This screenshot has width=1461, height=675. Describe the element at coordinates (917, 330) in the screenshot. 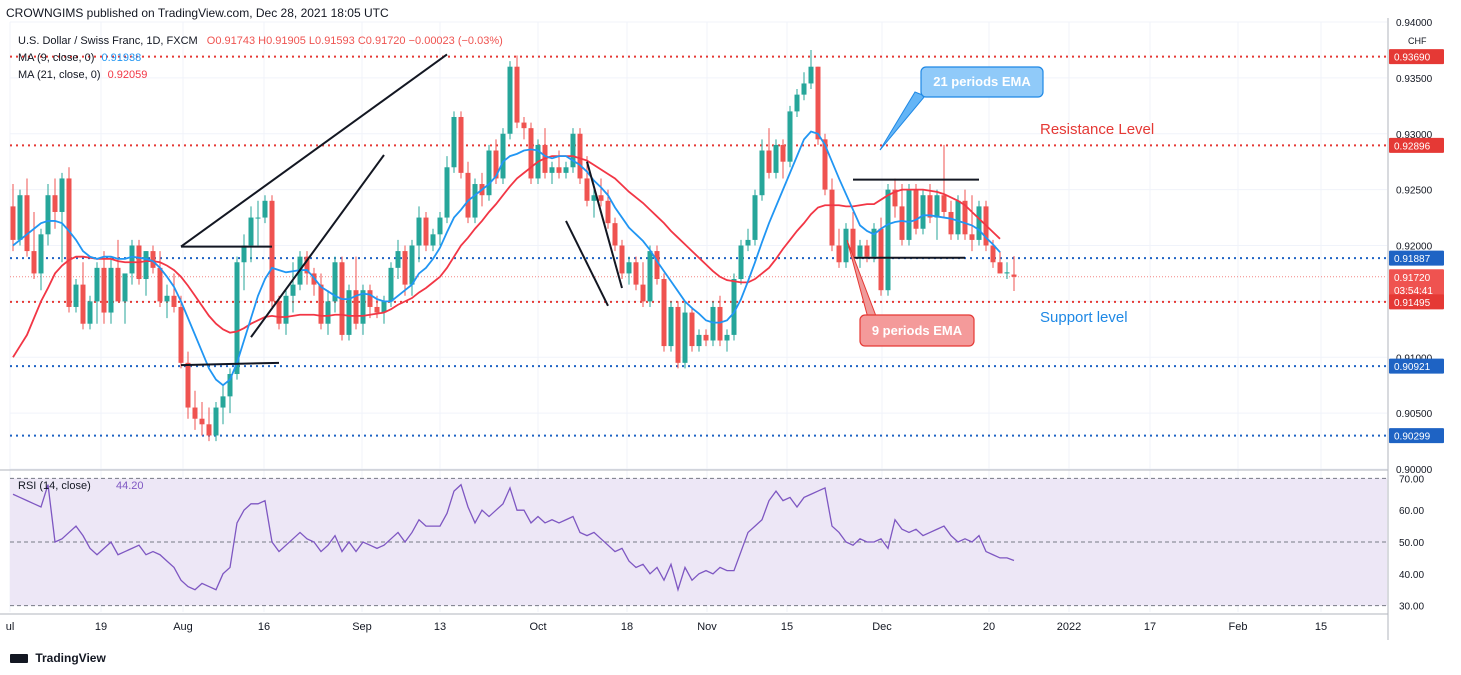

I see `ema9-callout-box` at that location.